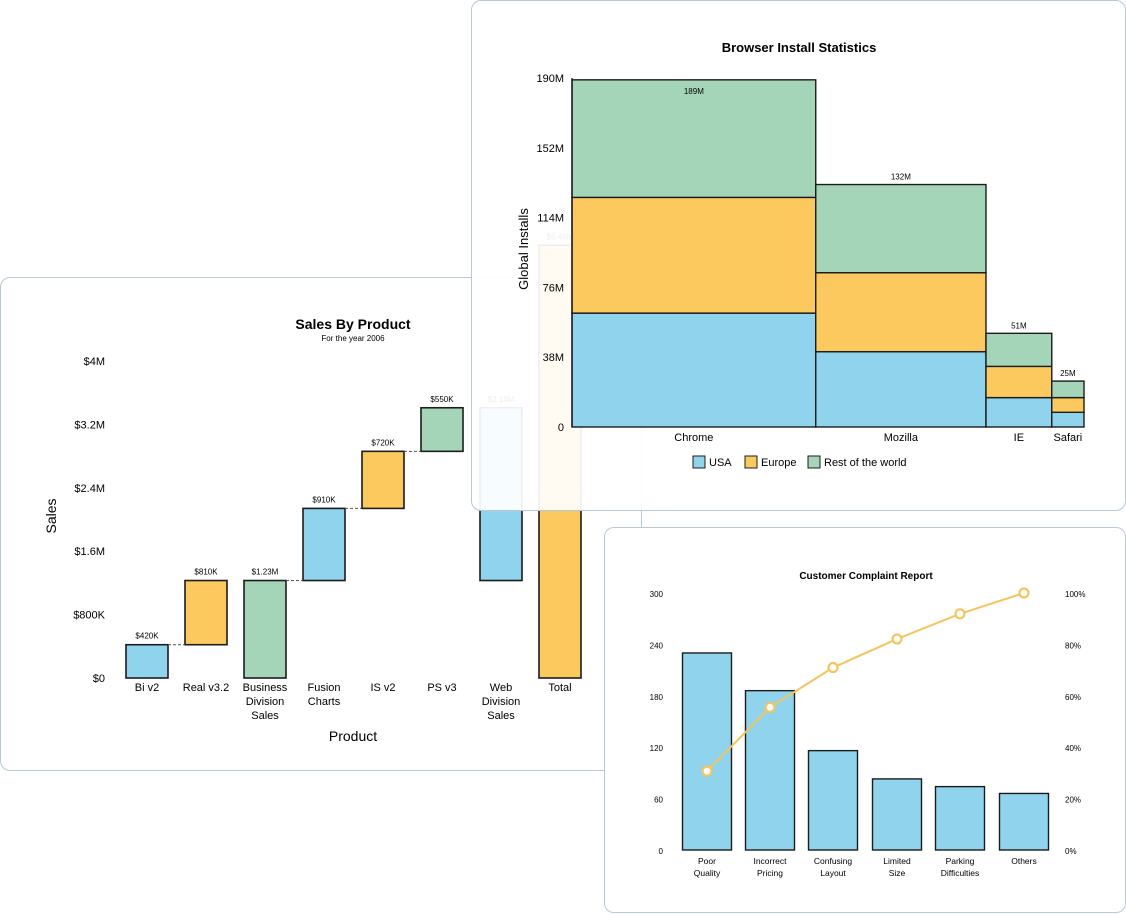 This screenshot has width=1126, height=914. I want to click on total-label: 132M, so click(901, 177).